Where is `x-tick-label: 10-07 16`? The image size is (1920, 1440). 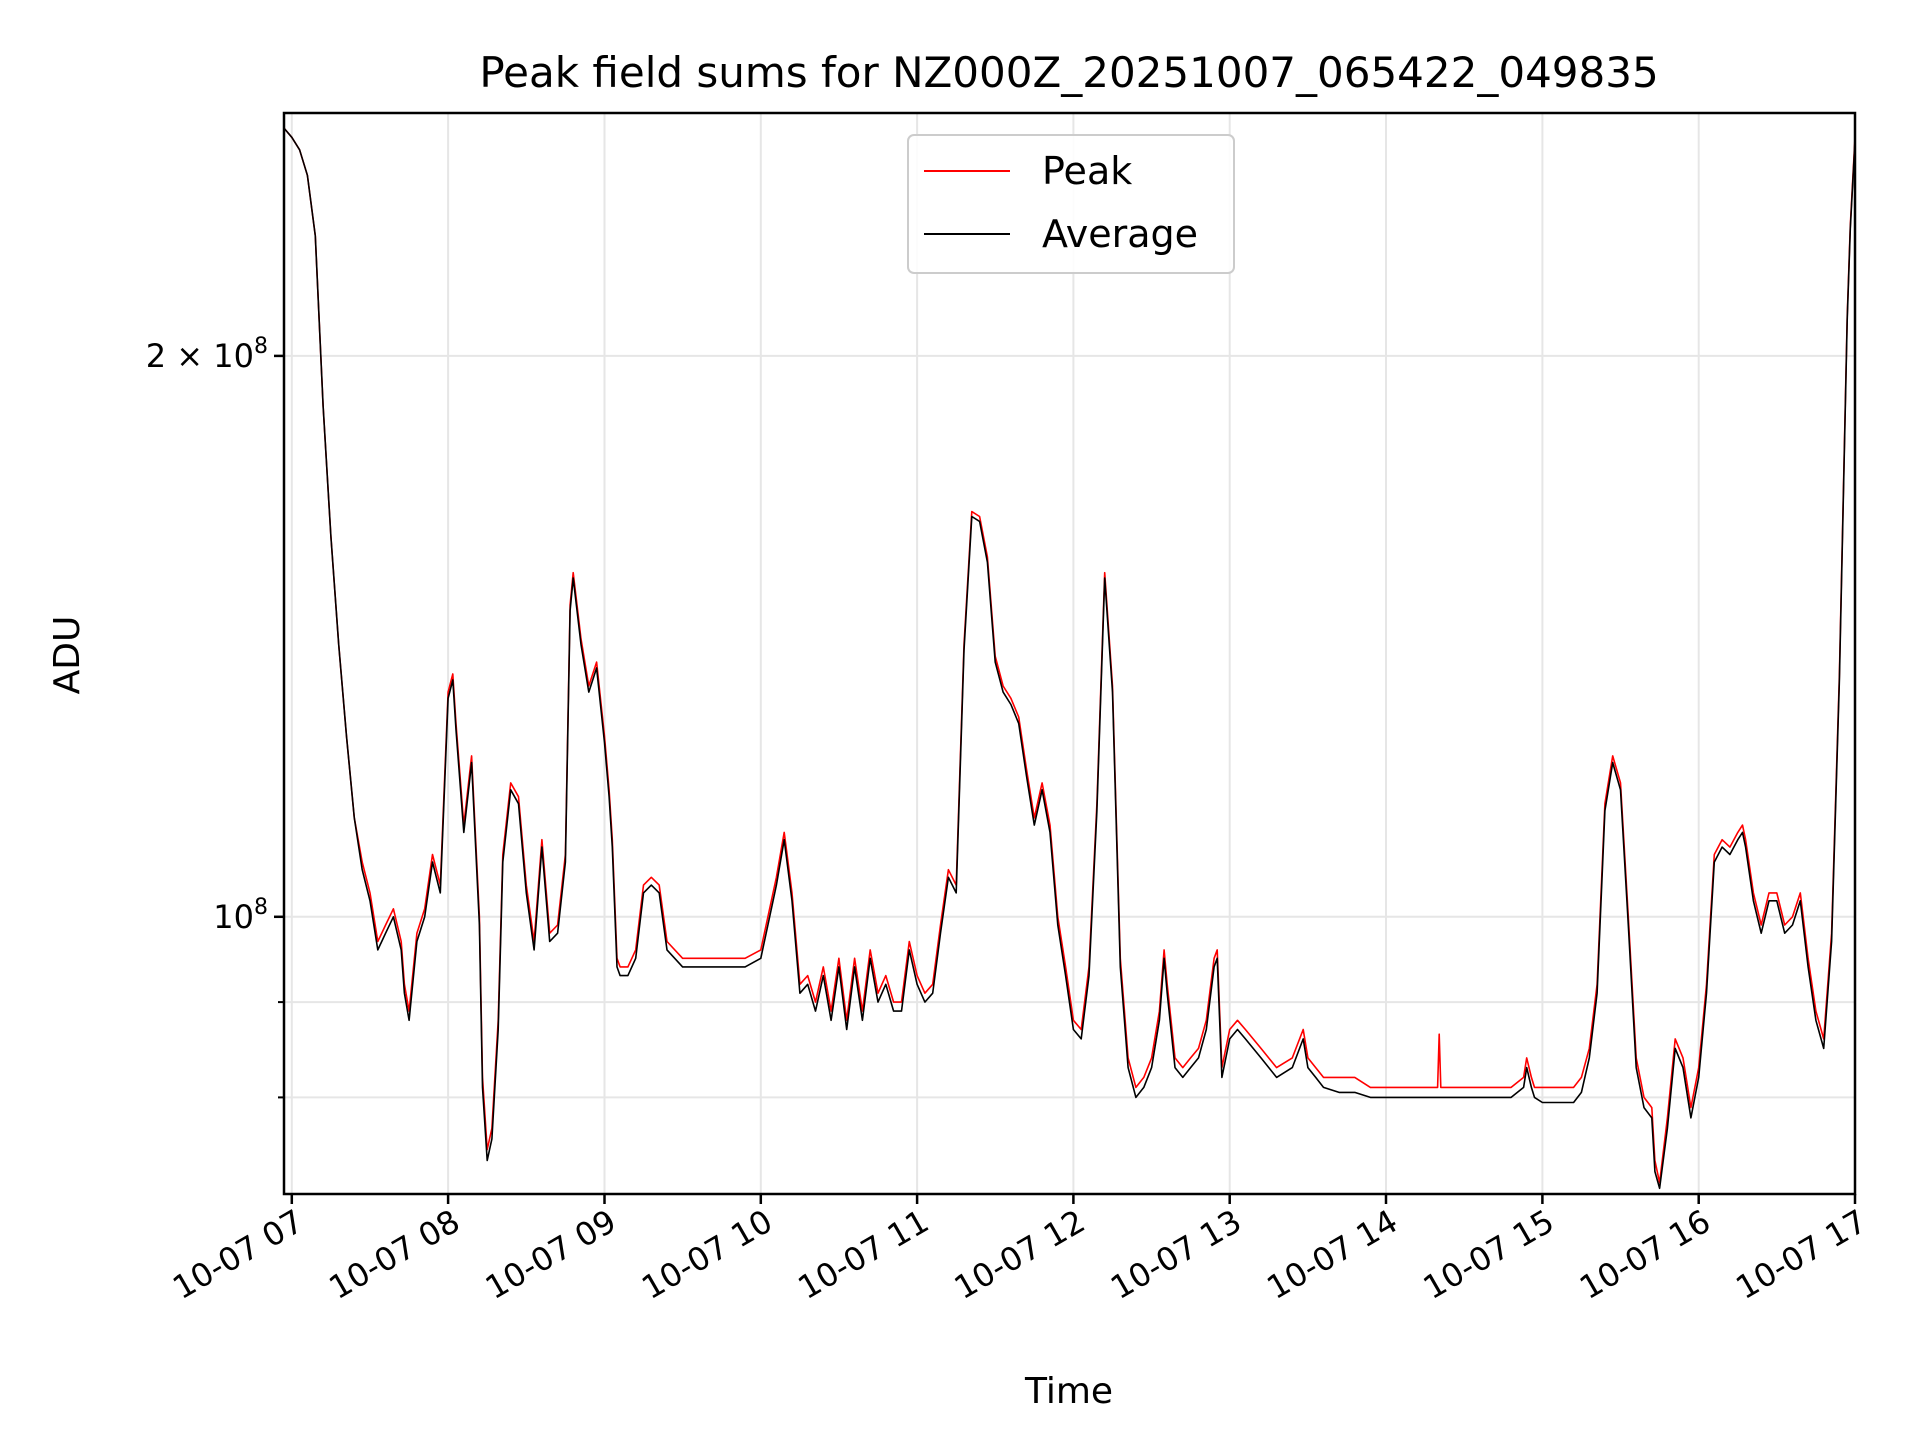 x-tick-label: 10-07 16 is located at coordinates (1645, 1254).